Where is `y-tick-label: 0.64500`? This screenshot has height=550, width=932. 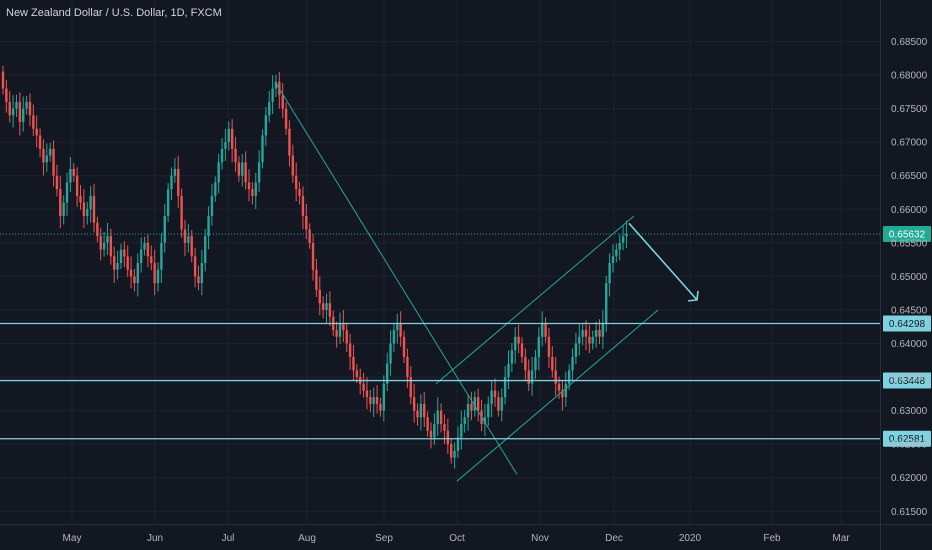
y-tick-label: 0.64500 is located at coordinates (909, 310).